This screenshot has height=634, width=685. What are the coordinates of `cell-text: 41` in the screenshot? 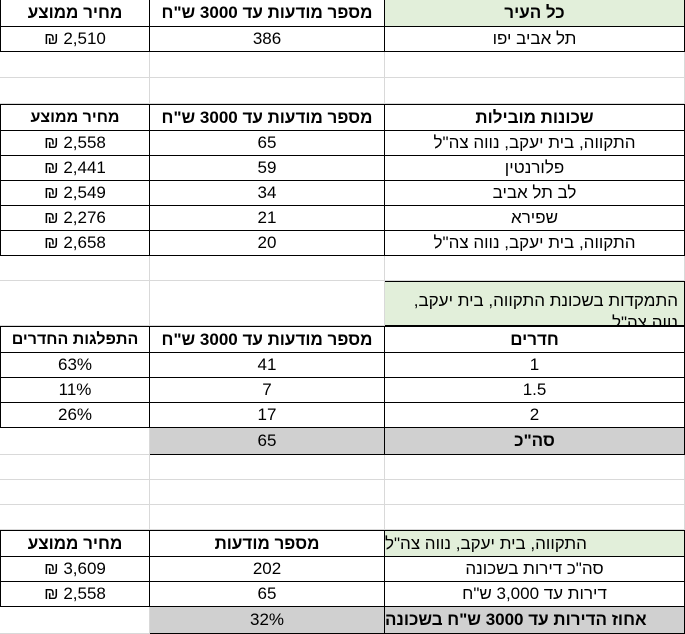 It's located at (267, 364).